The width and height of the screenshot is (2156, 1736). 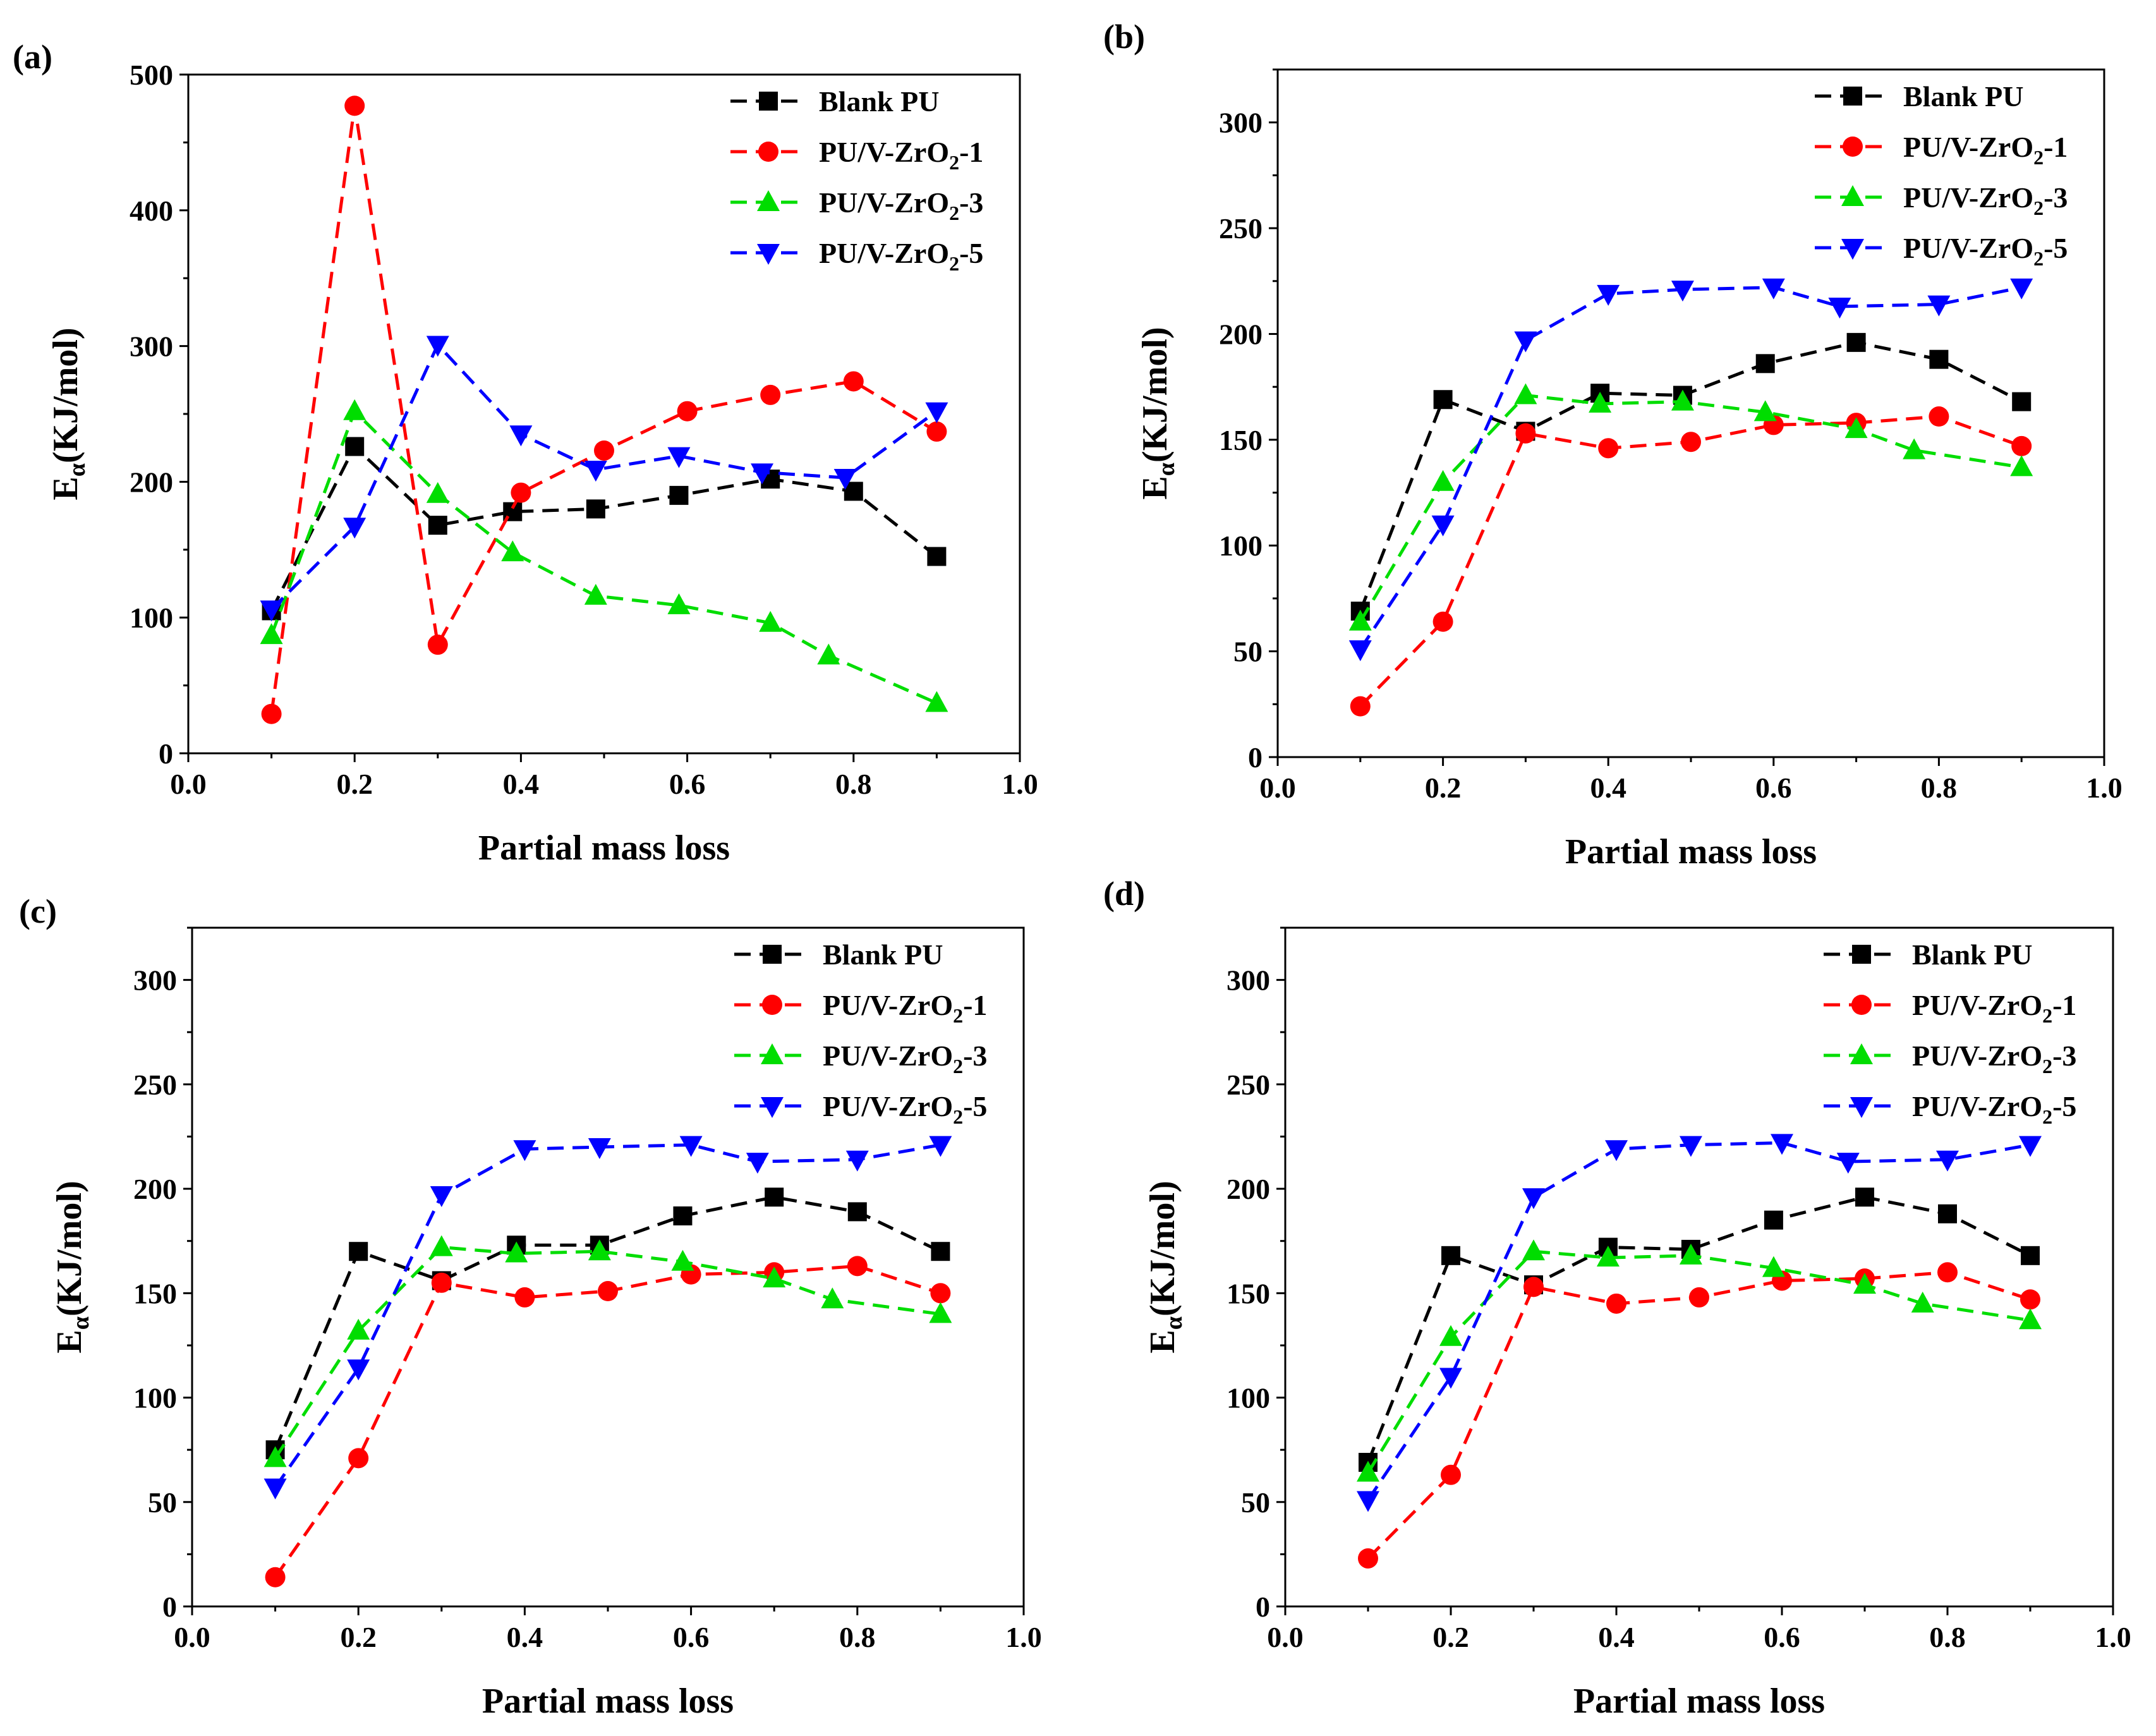 I want to click on panel-label: (a), so click(x=32, y=57).